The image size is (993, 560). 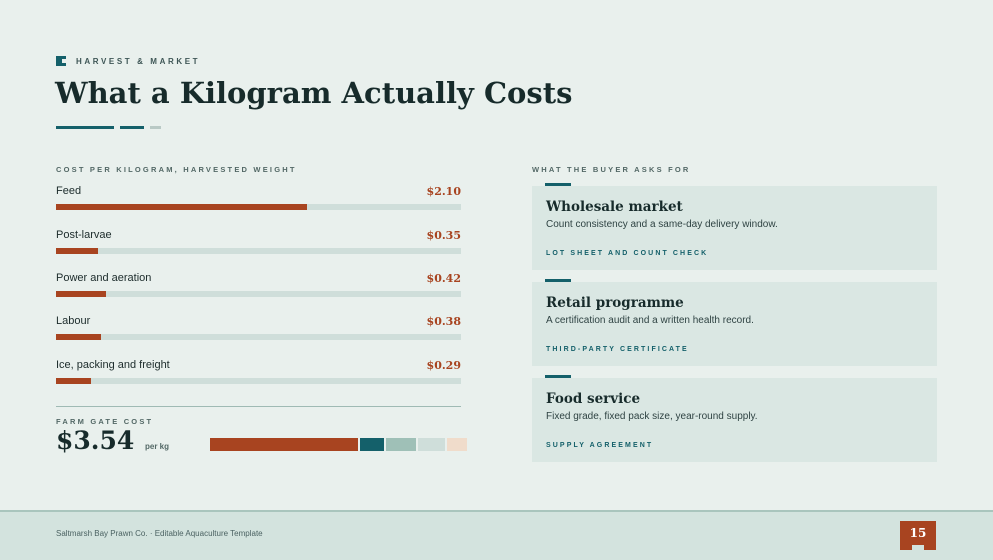 What do you see at coordinates (443, 235) in the screenshot?
I see `cost-value: $0.35` at bounding box center [443, 235].